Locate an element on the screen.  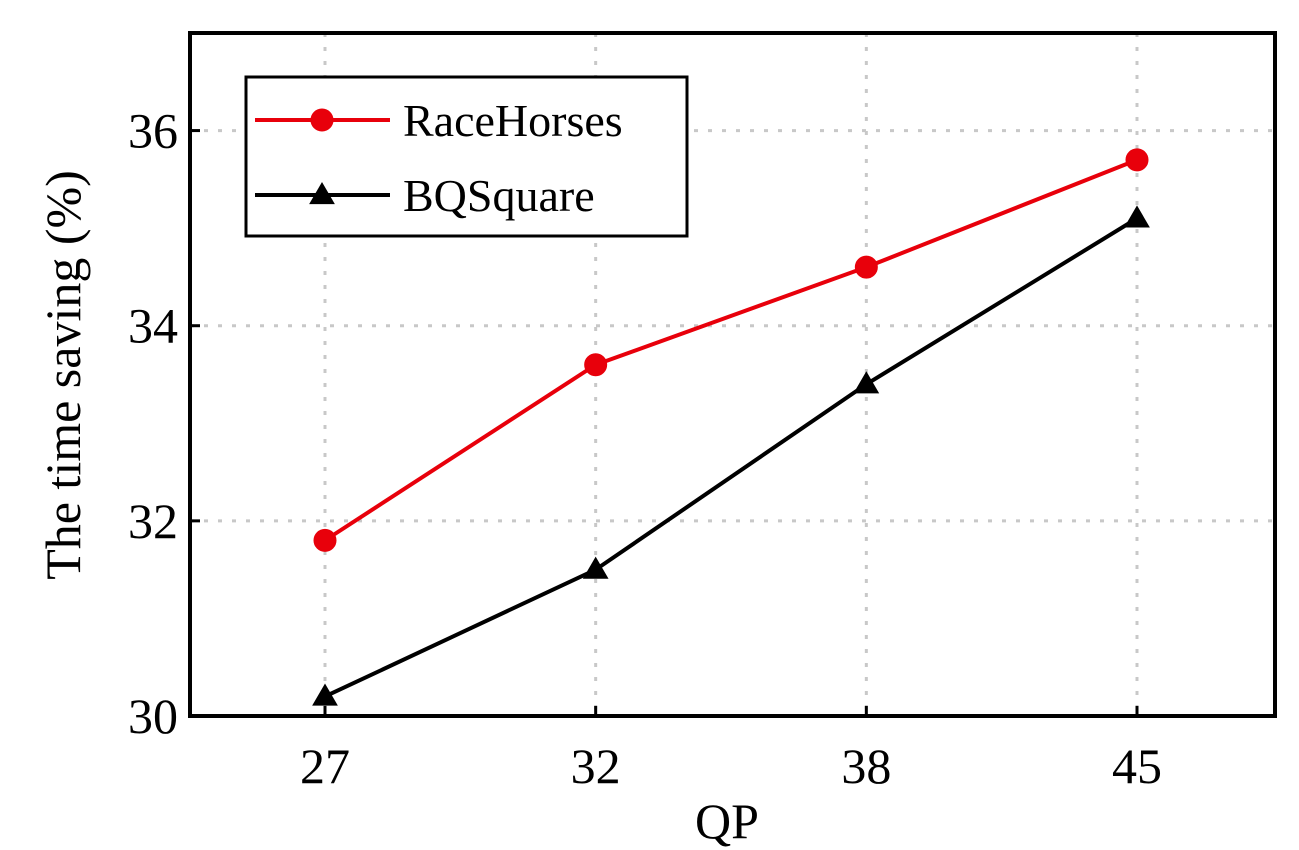
legend-label-bqsquare: BQSquare is located at coordinates (499, 195).